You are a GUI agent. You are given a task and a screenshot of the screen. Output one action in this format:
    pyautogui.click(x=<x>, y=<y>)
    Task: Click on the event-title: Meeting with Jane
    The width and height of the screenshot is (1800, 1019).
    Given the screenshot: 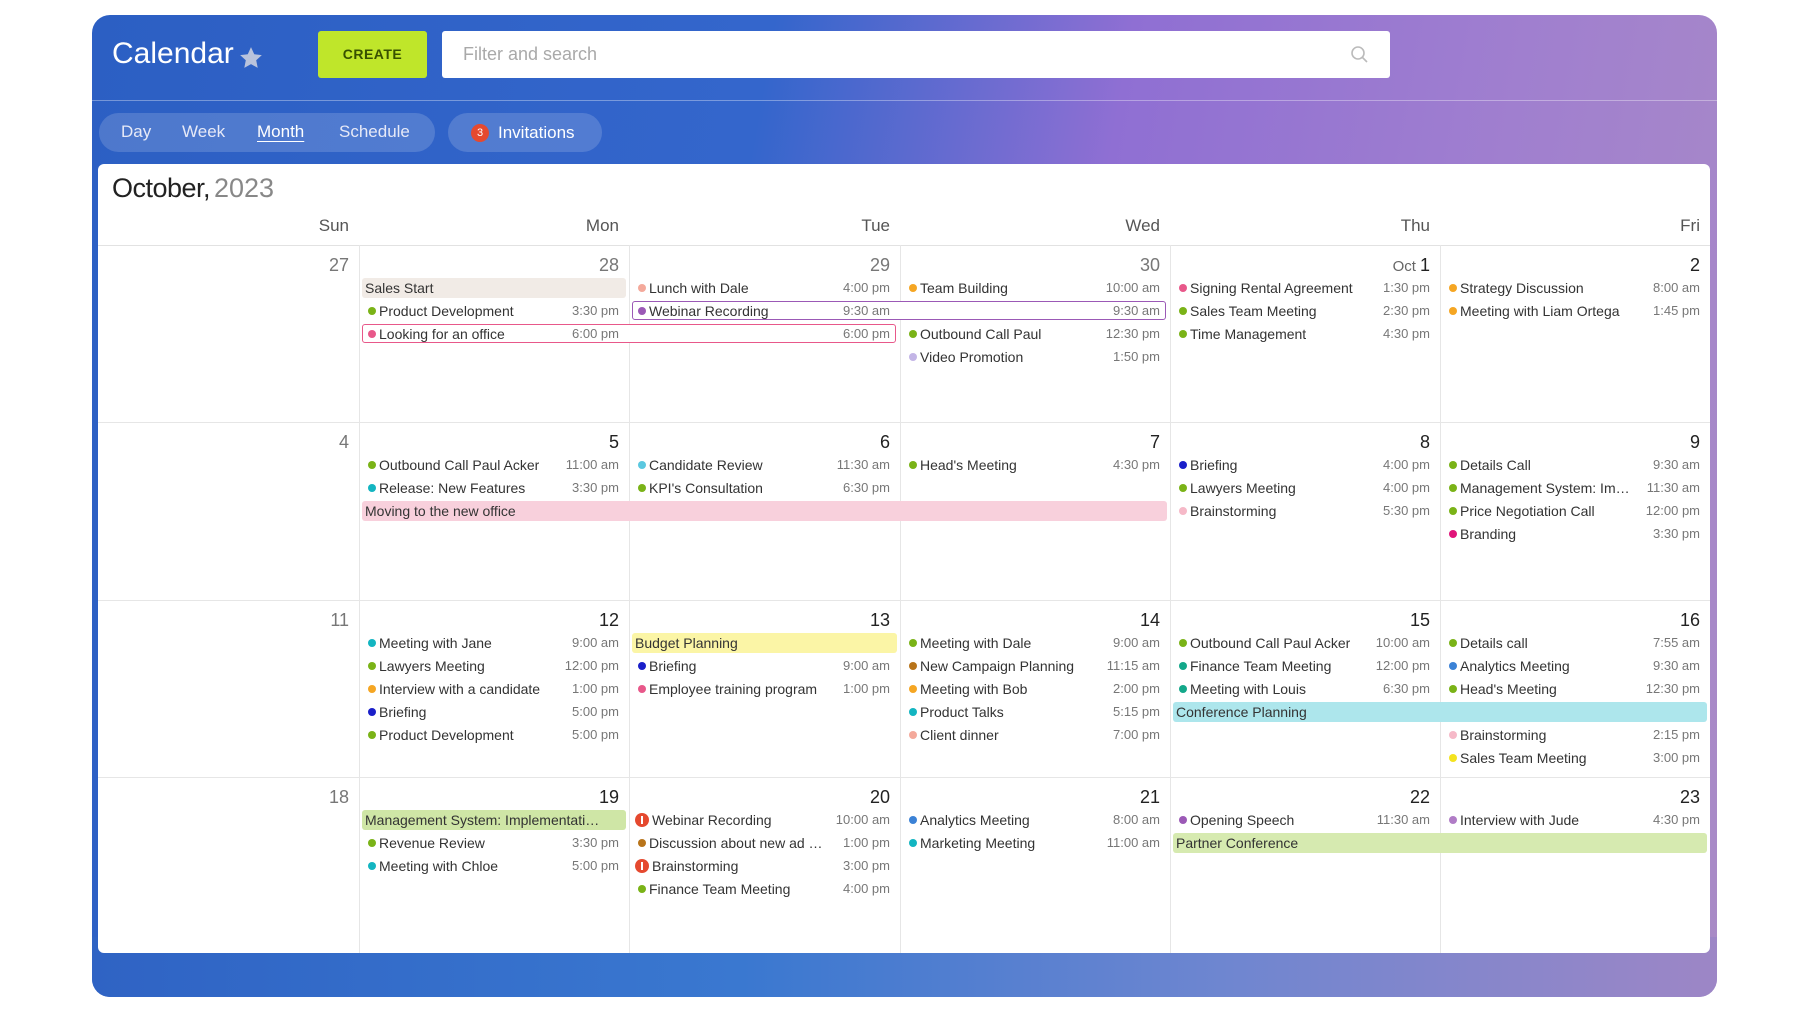 What is the action you would take?
    pyautogui.click(x=435, y=643)
    